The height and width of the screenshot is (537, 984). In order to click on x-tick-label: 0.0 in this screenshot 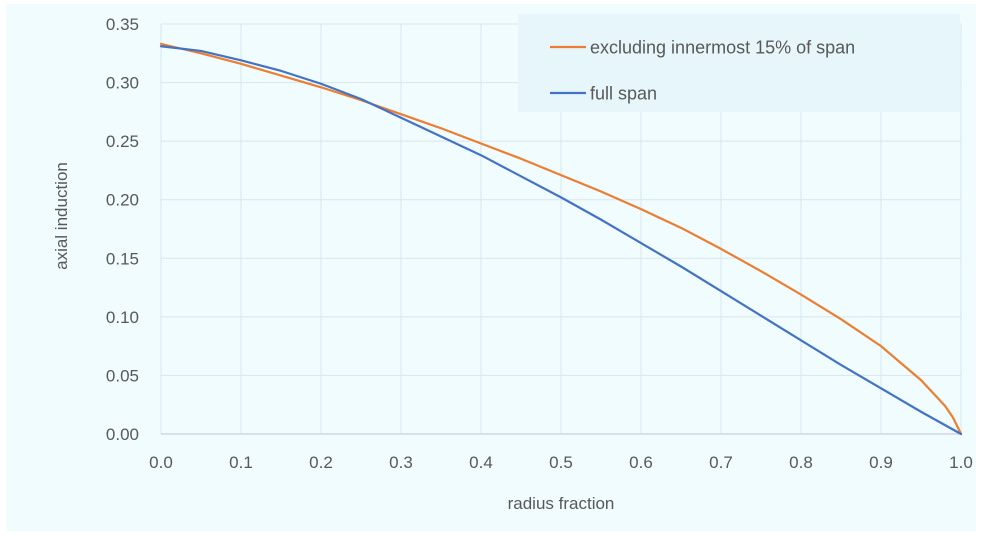, I will do `click(161, 462)`.